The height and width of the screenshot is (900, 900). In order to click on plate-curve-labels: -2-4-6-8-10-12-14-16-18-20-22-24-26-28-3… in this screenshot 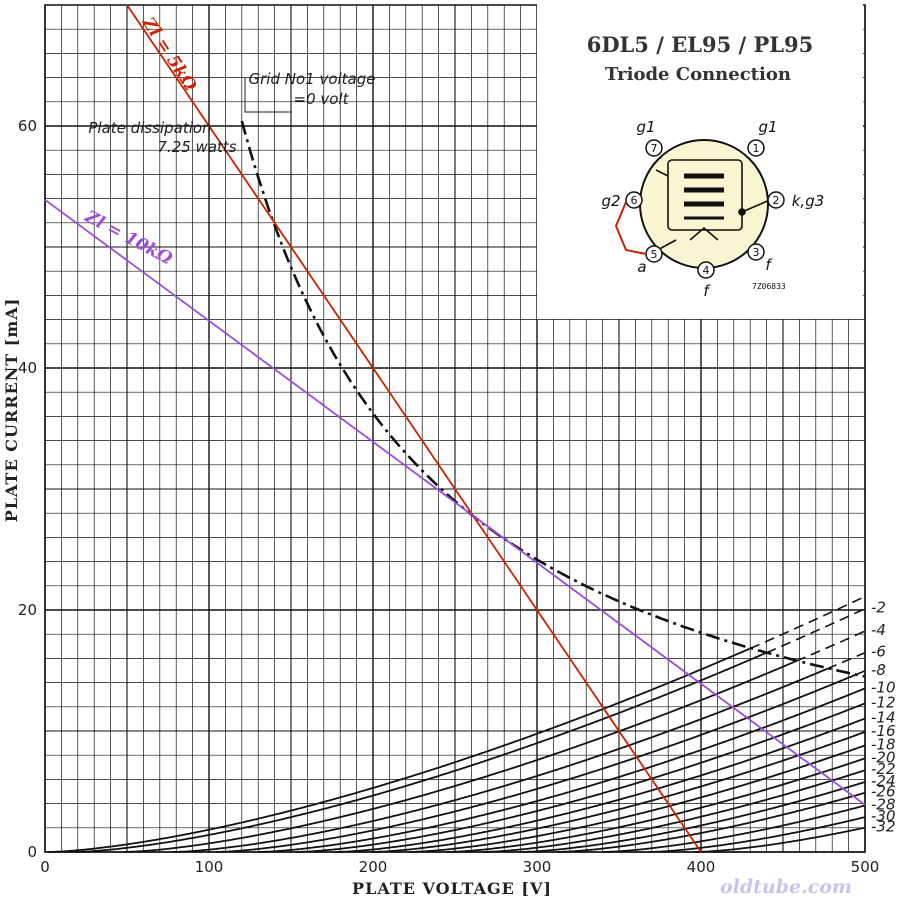, I will do `click(883, 717)`.